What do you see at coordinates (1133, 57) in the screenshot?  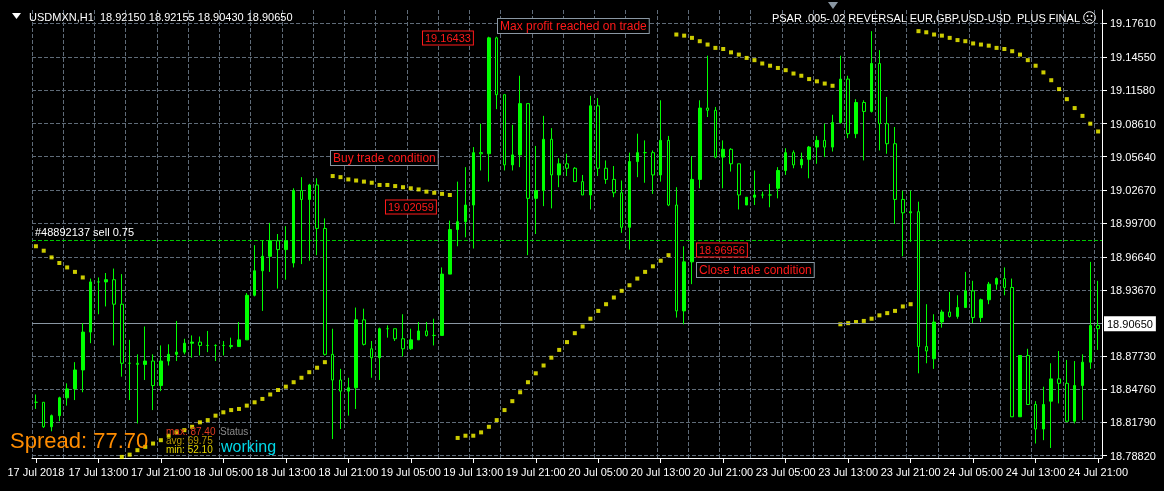 I see `y-tick-label: 19.14550` at bounding box center [1133, 57].